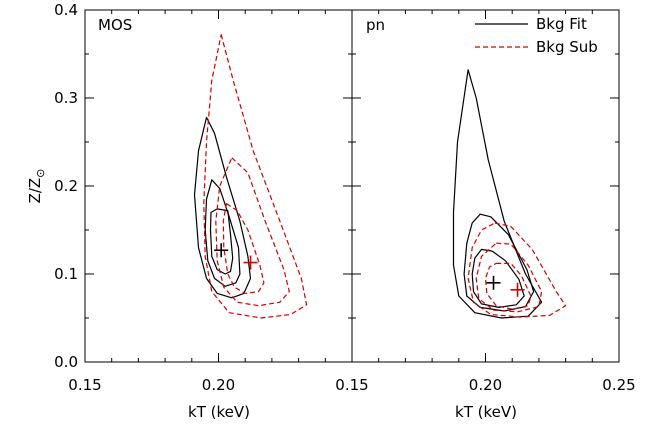 The height and width of the screenshot is (428, 662). What do you see at coordinates (35, 191) in the screenshot?
I see `y-axis-title-text: Z/Z` at bounding box center [35, 191].